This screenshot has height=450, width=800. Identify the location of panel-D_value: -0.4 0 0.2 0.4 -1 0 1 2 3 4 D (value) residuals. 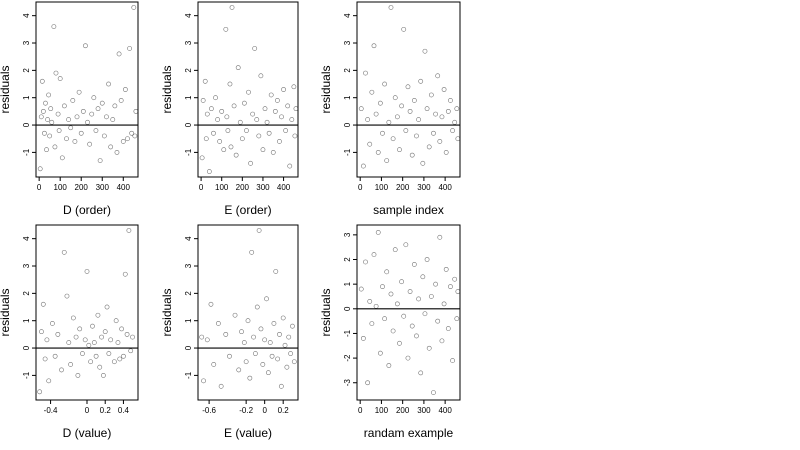
(69, 332).